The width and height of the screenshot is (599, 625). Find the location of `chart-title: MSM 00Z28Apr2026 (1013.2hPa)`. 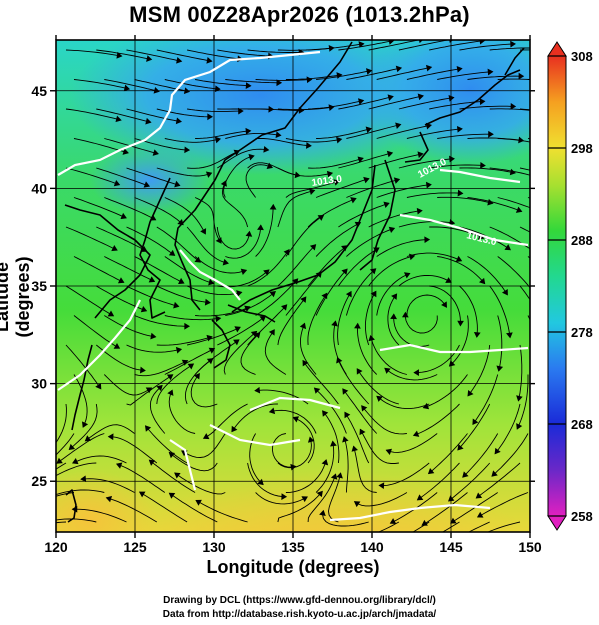

chart-title: MSM 00Z28Apr2026 (1013.2hPa) is located at coordinates (299, 14).